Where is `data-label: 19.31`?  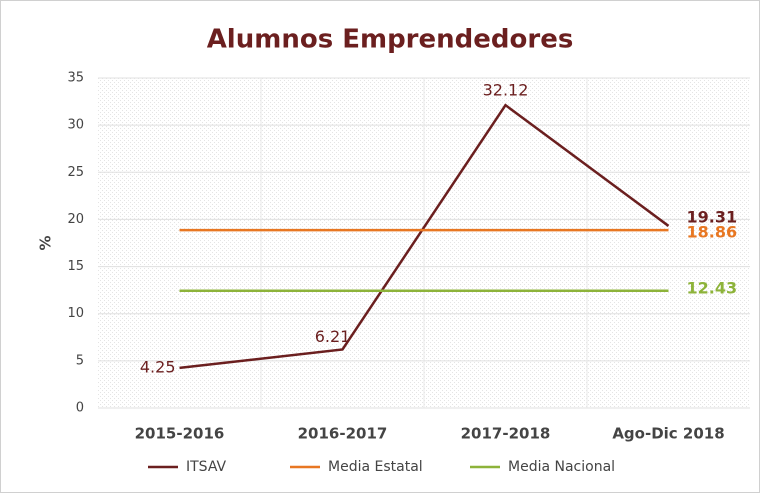 data-label: 19.31 is located at coordinates (712, 216).